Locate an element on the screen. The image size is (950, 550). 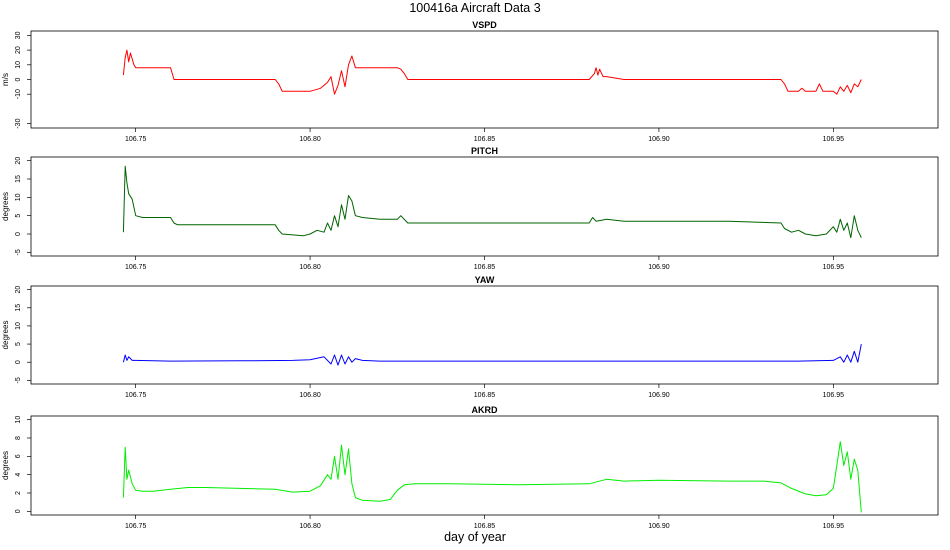
panel-title: PITCH is located at coordinates (484, 151).